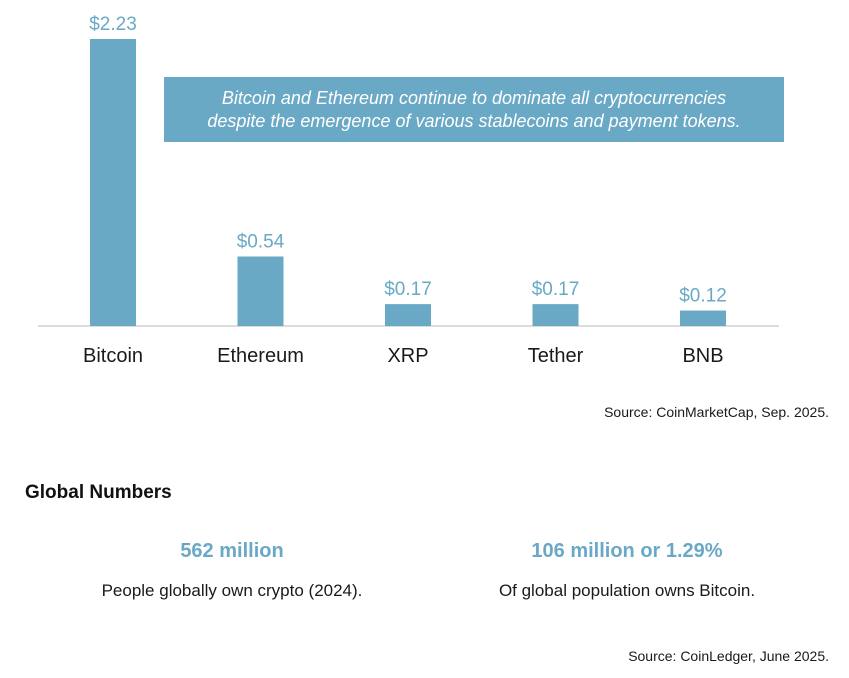 The image size is (849, 678). What do you see at coordinates (407, 356) in the screenshot?
I see `category-label-xrp: XRP` at bounding box center [407, 356].